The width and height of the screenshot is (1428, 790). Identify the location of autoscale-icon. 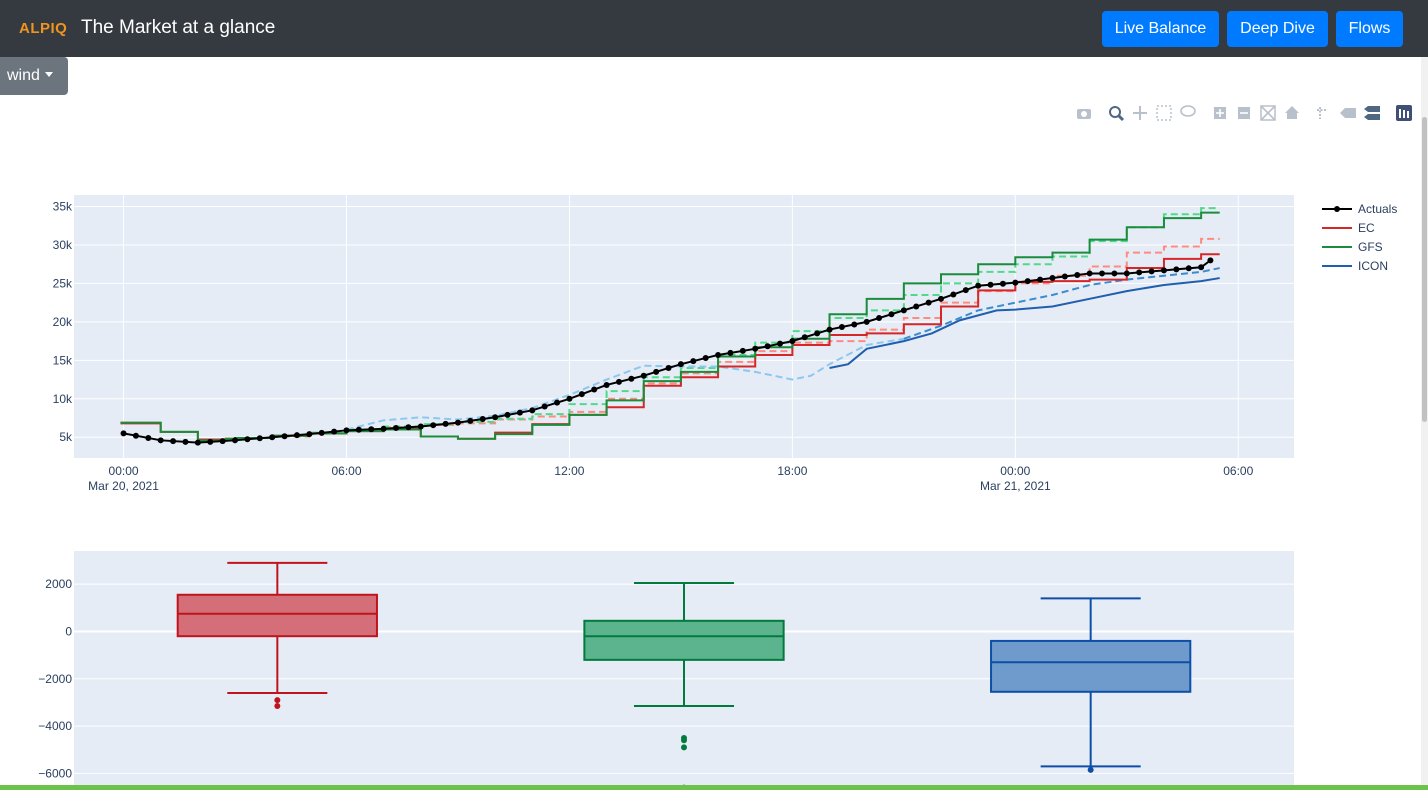
(1268, 113).